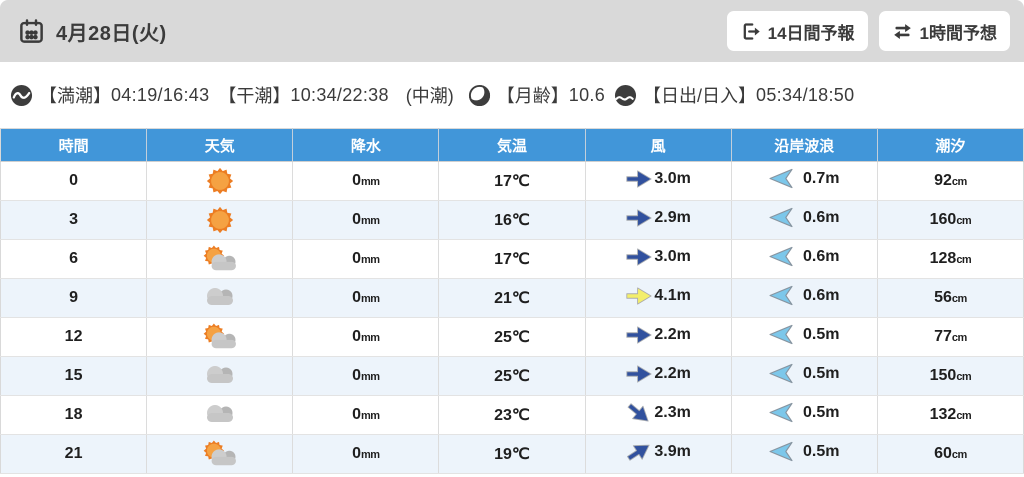 Image resolution: width=1024 pixels, height=477 pixels. I want to click on wave-cell: 0.7m, so click(804, 181).